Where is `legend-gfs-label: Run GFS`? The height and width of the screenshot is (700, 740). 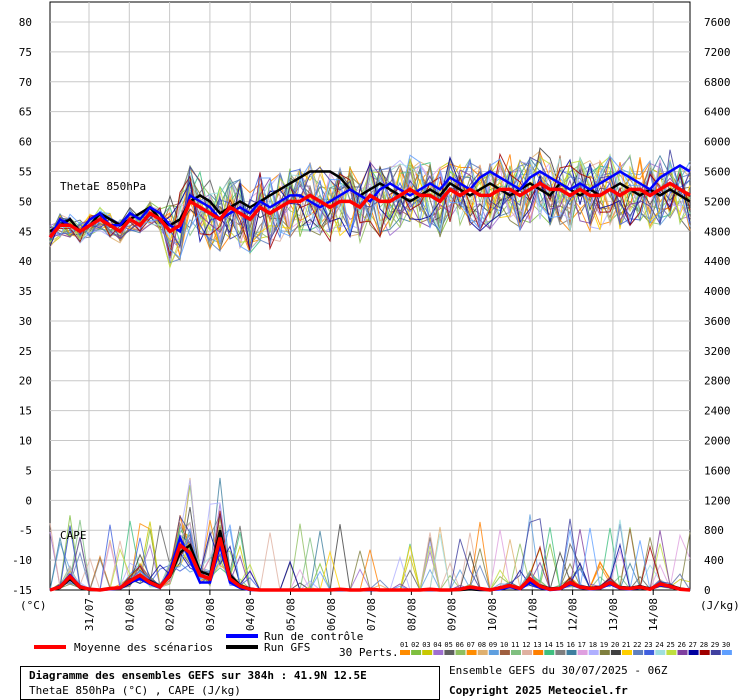 legend-gfs-label: Run GFS is located at coordinates (287, 647).